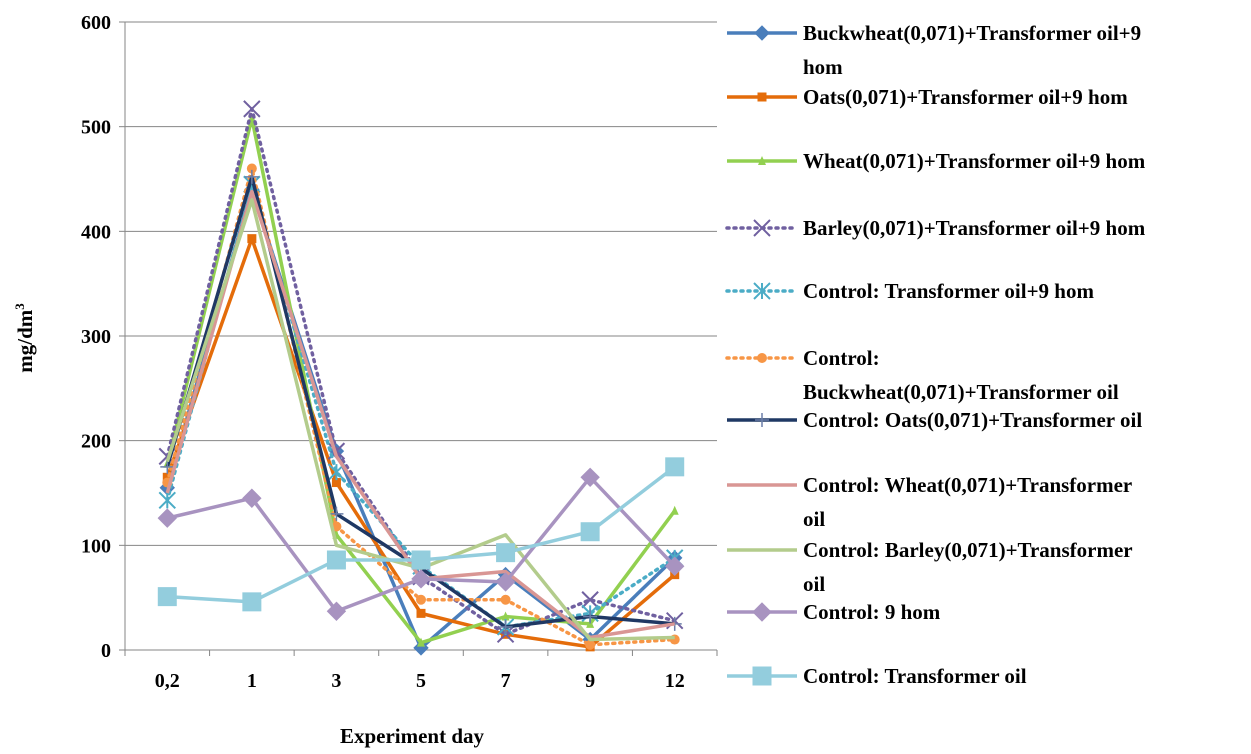 The image size is (1251, 754). Describe the element at coordinates (96, 23) in the screenshot. I see `y-tick-label: 600` at that location.